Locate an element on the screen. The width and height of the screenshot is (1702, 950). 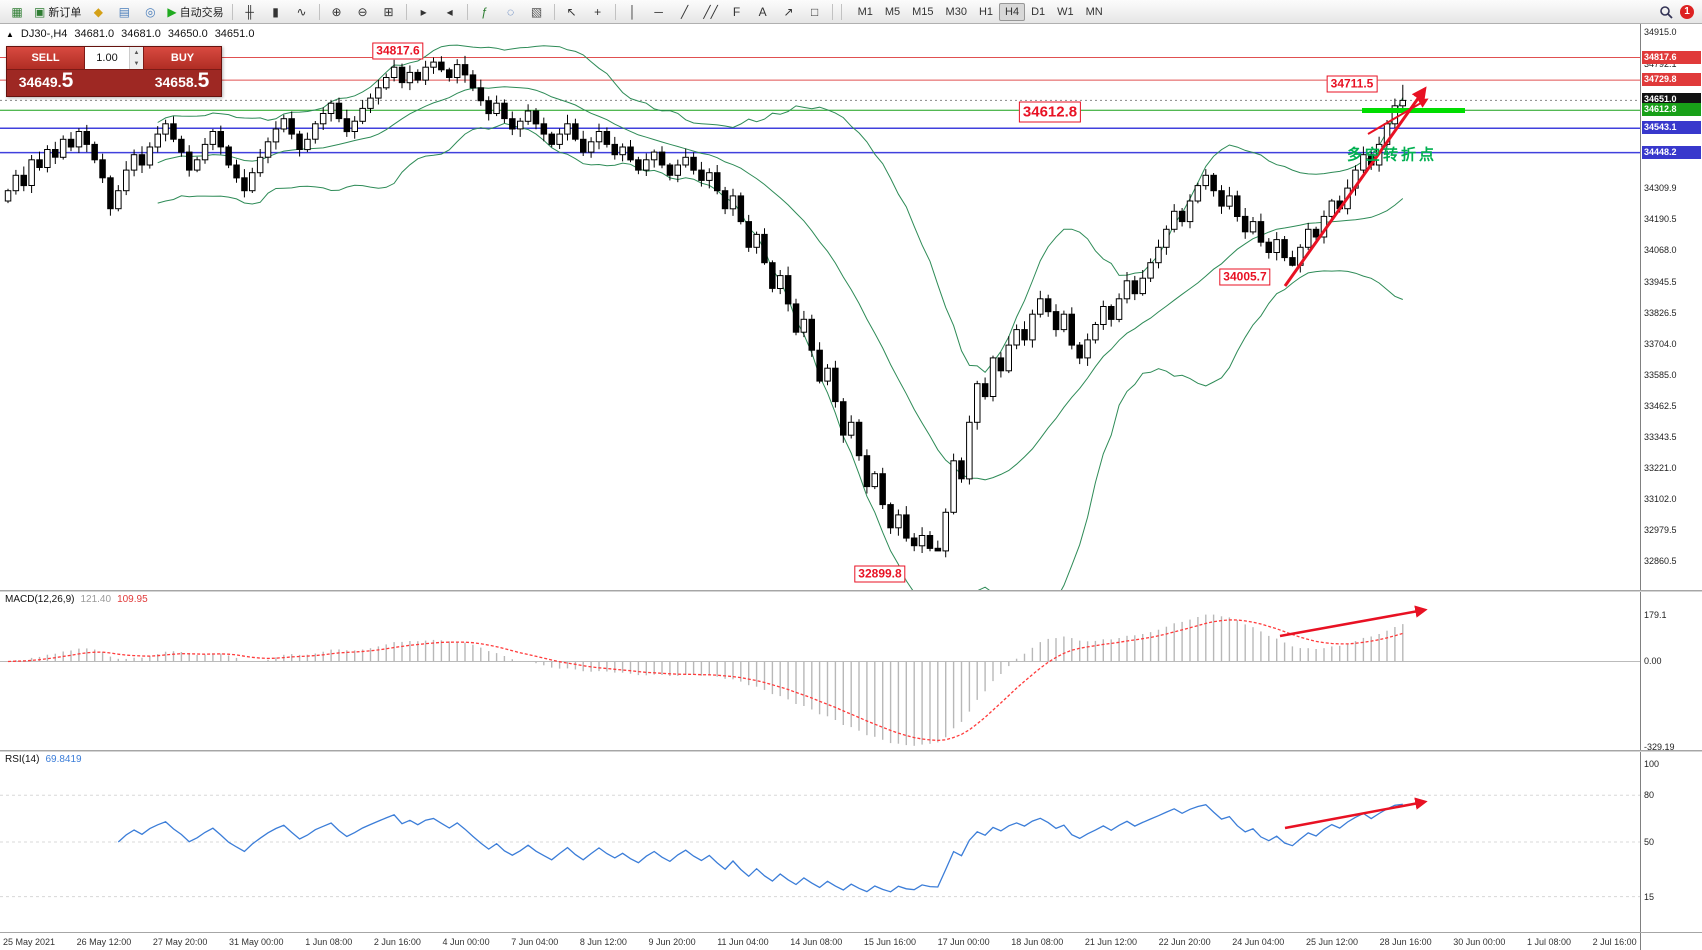
shapes-tool: □ is located at coordinates (815, 12).